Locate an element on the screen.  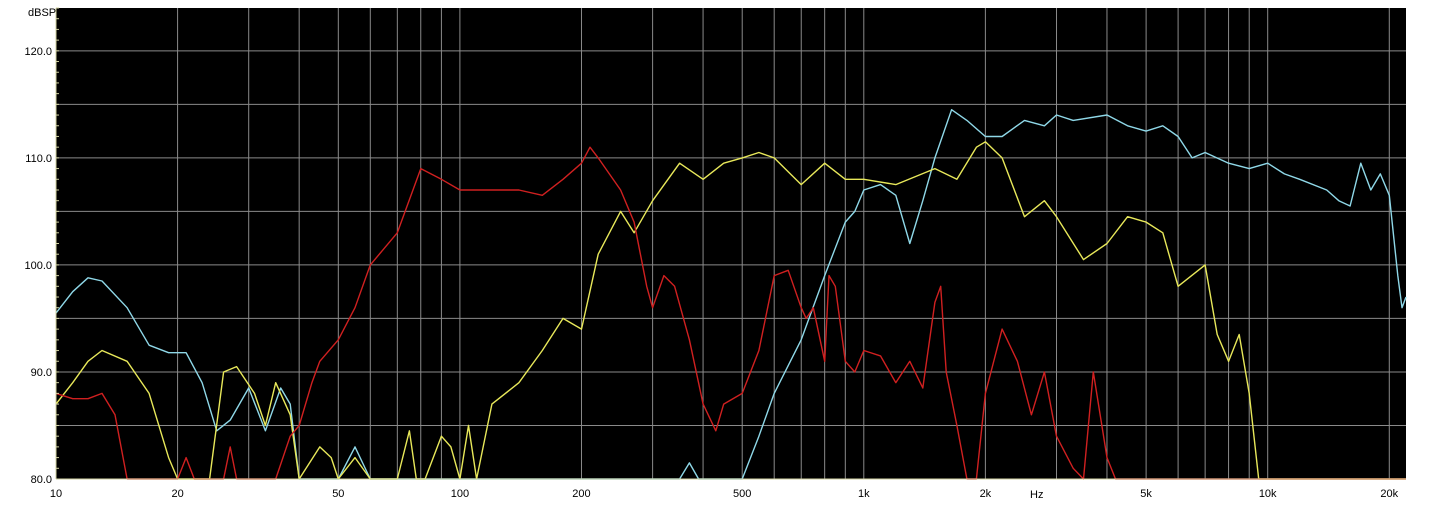
y-tick-label: 90.0 is located at coordinates (41, 373).